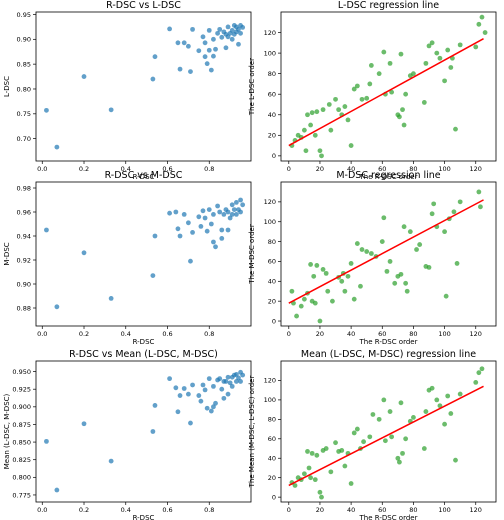 The image size is (504, 520). Describe the element at coordinates (270, 33) in the screenshot. I see `y-tick-label: 120` at that location.